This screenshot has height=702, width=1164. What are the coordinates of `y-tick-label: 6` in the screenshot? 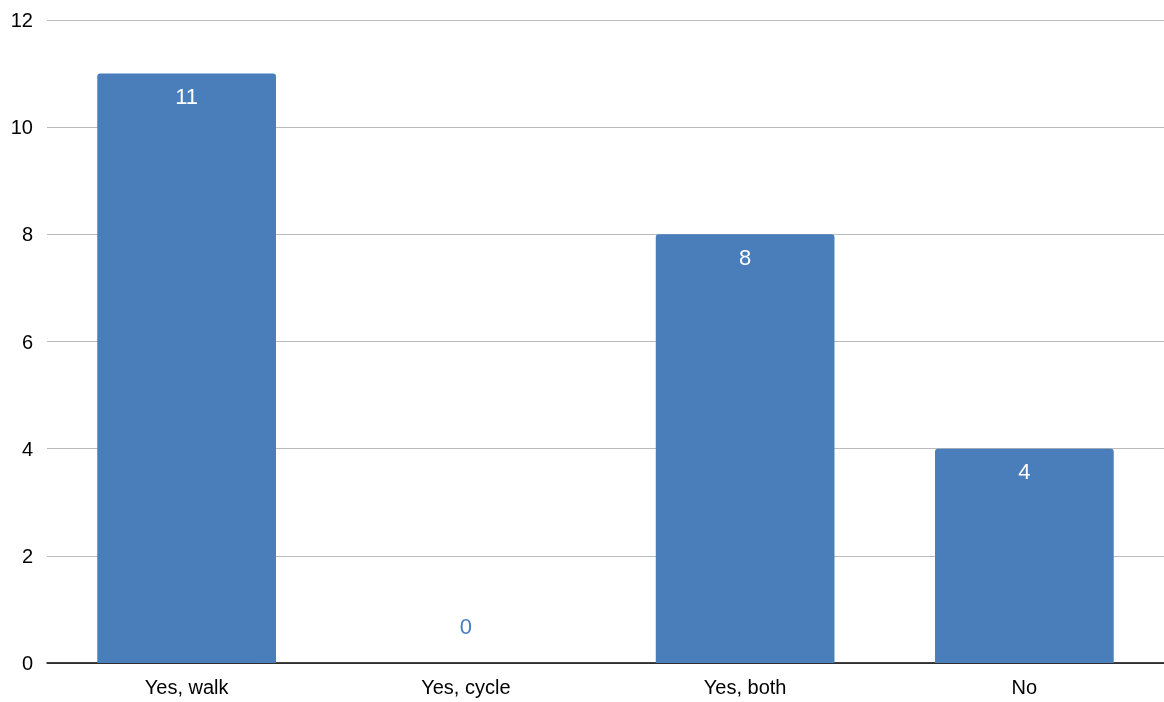 It's located at (27, 341).